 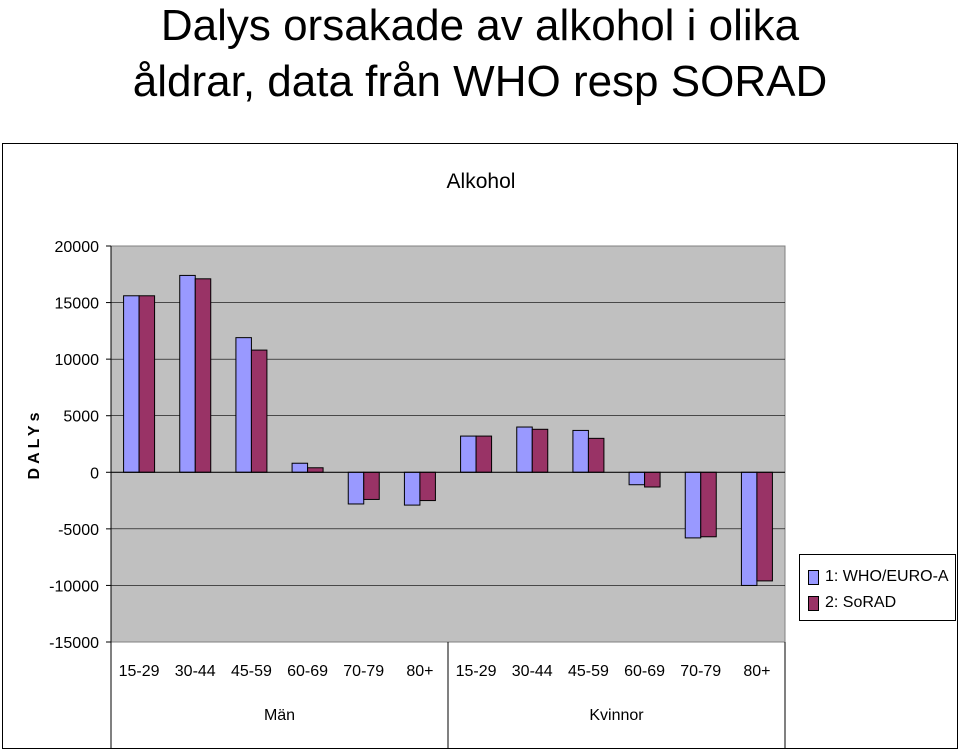 What do you see at coordinates (74, 586) in the screenshot?
I see `y-tick-label: -10000` at bounding box center [74, 586].